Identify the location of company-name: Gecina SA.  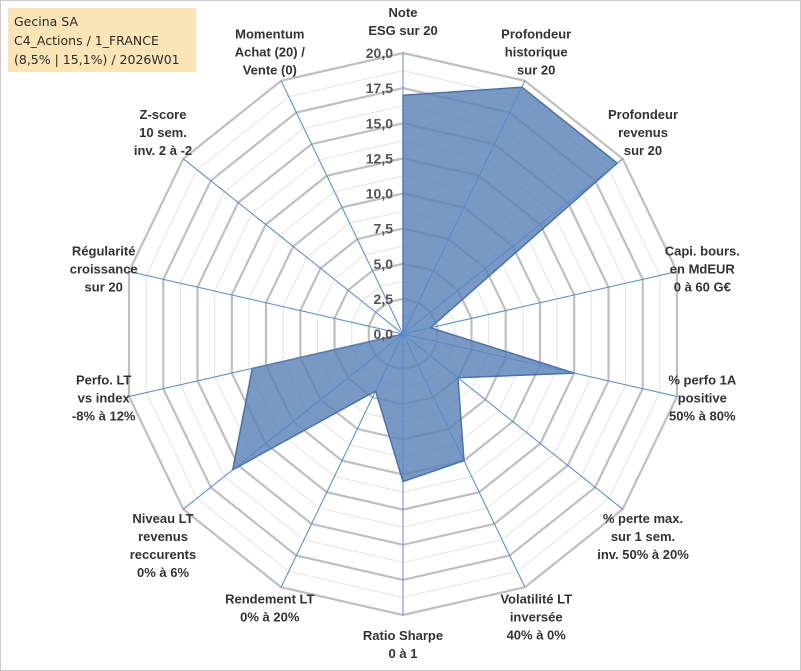
(46, 21).